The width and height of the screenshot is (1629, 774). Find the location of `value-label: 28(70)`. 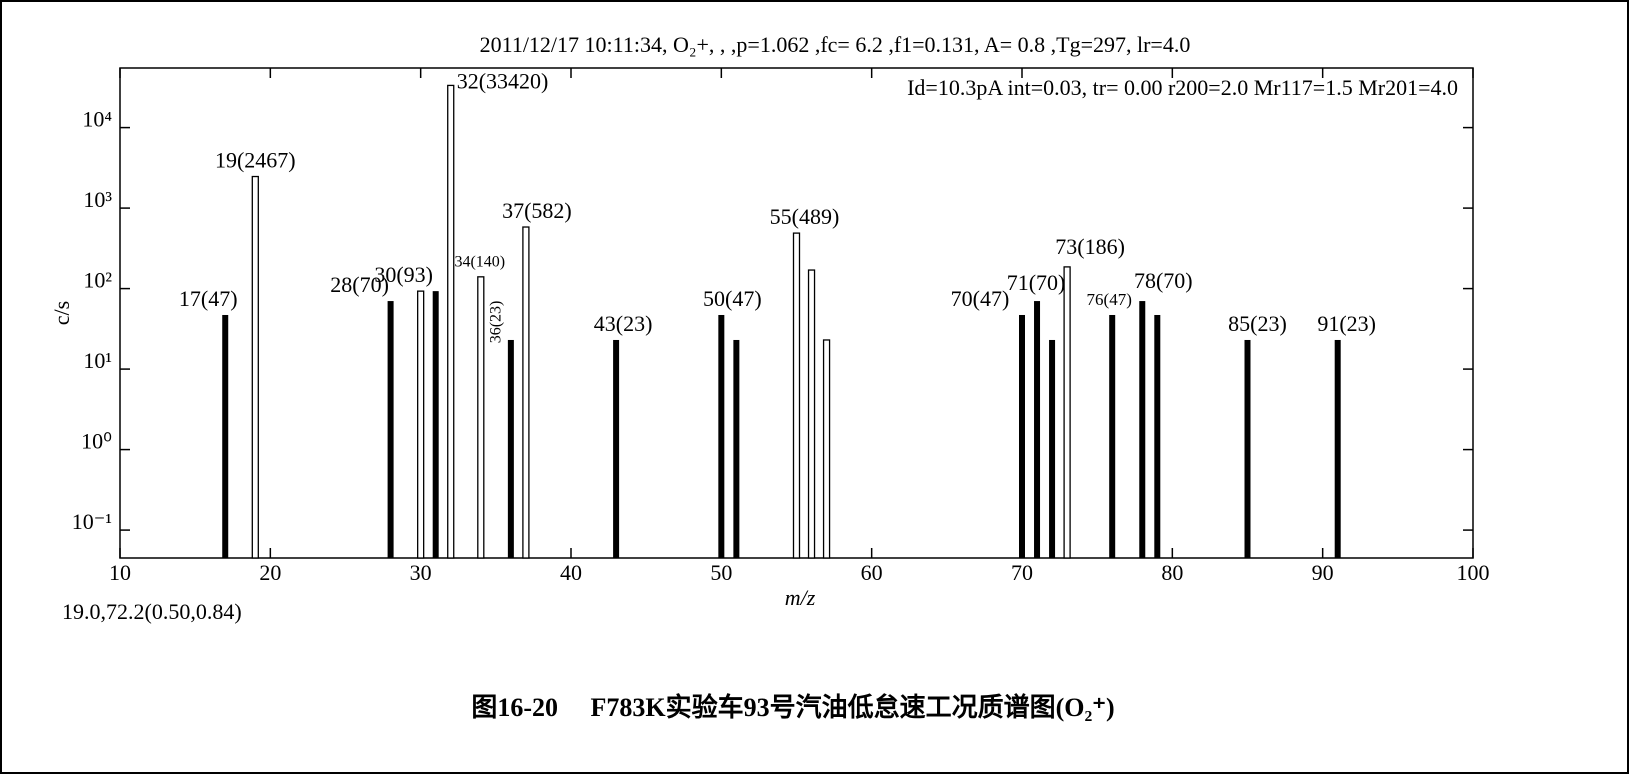

value-label: 28(70) is located at coordinates (359, 284).